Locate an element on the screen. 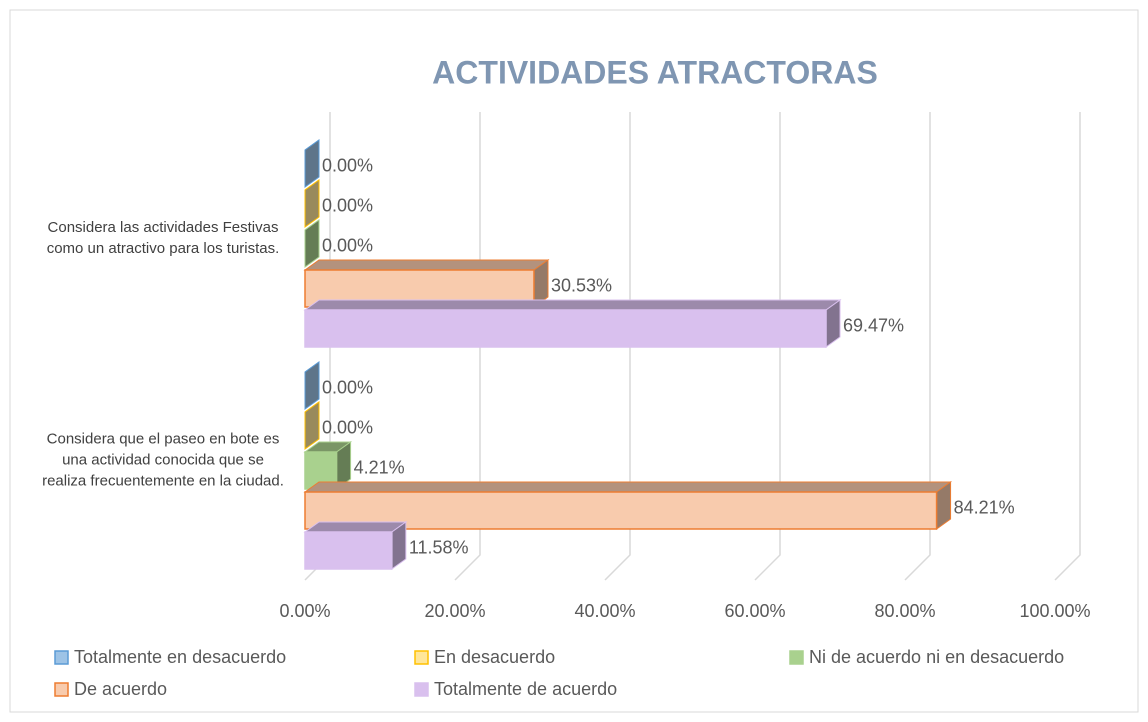 The height and width of the screenshot is (722, 1148). legend-label: De acuerdo is located at coordinates (120, 689).